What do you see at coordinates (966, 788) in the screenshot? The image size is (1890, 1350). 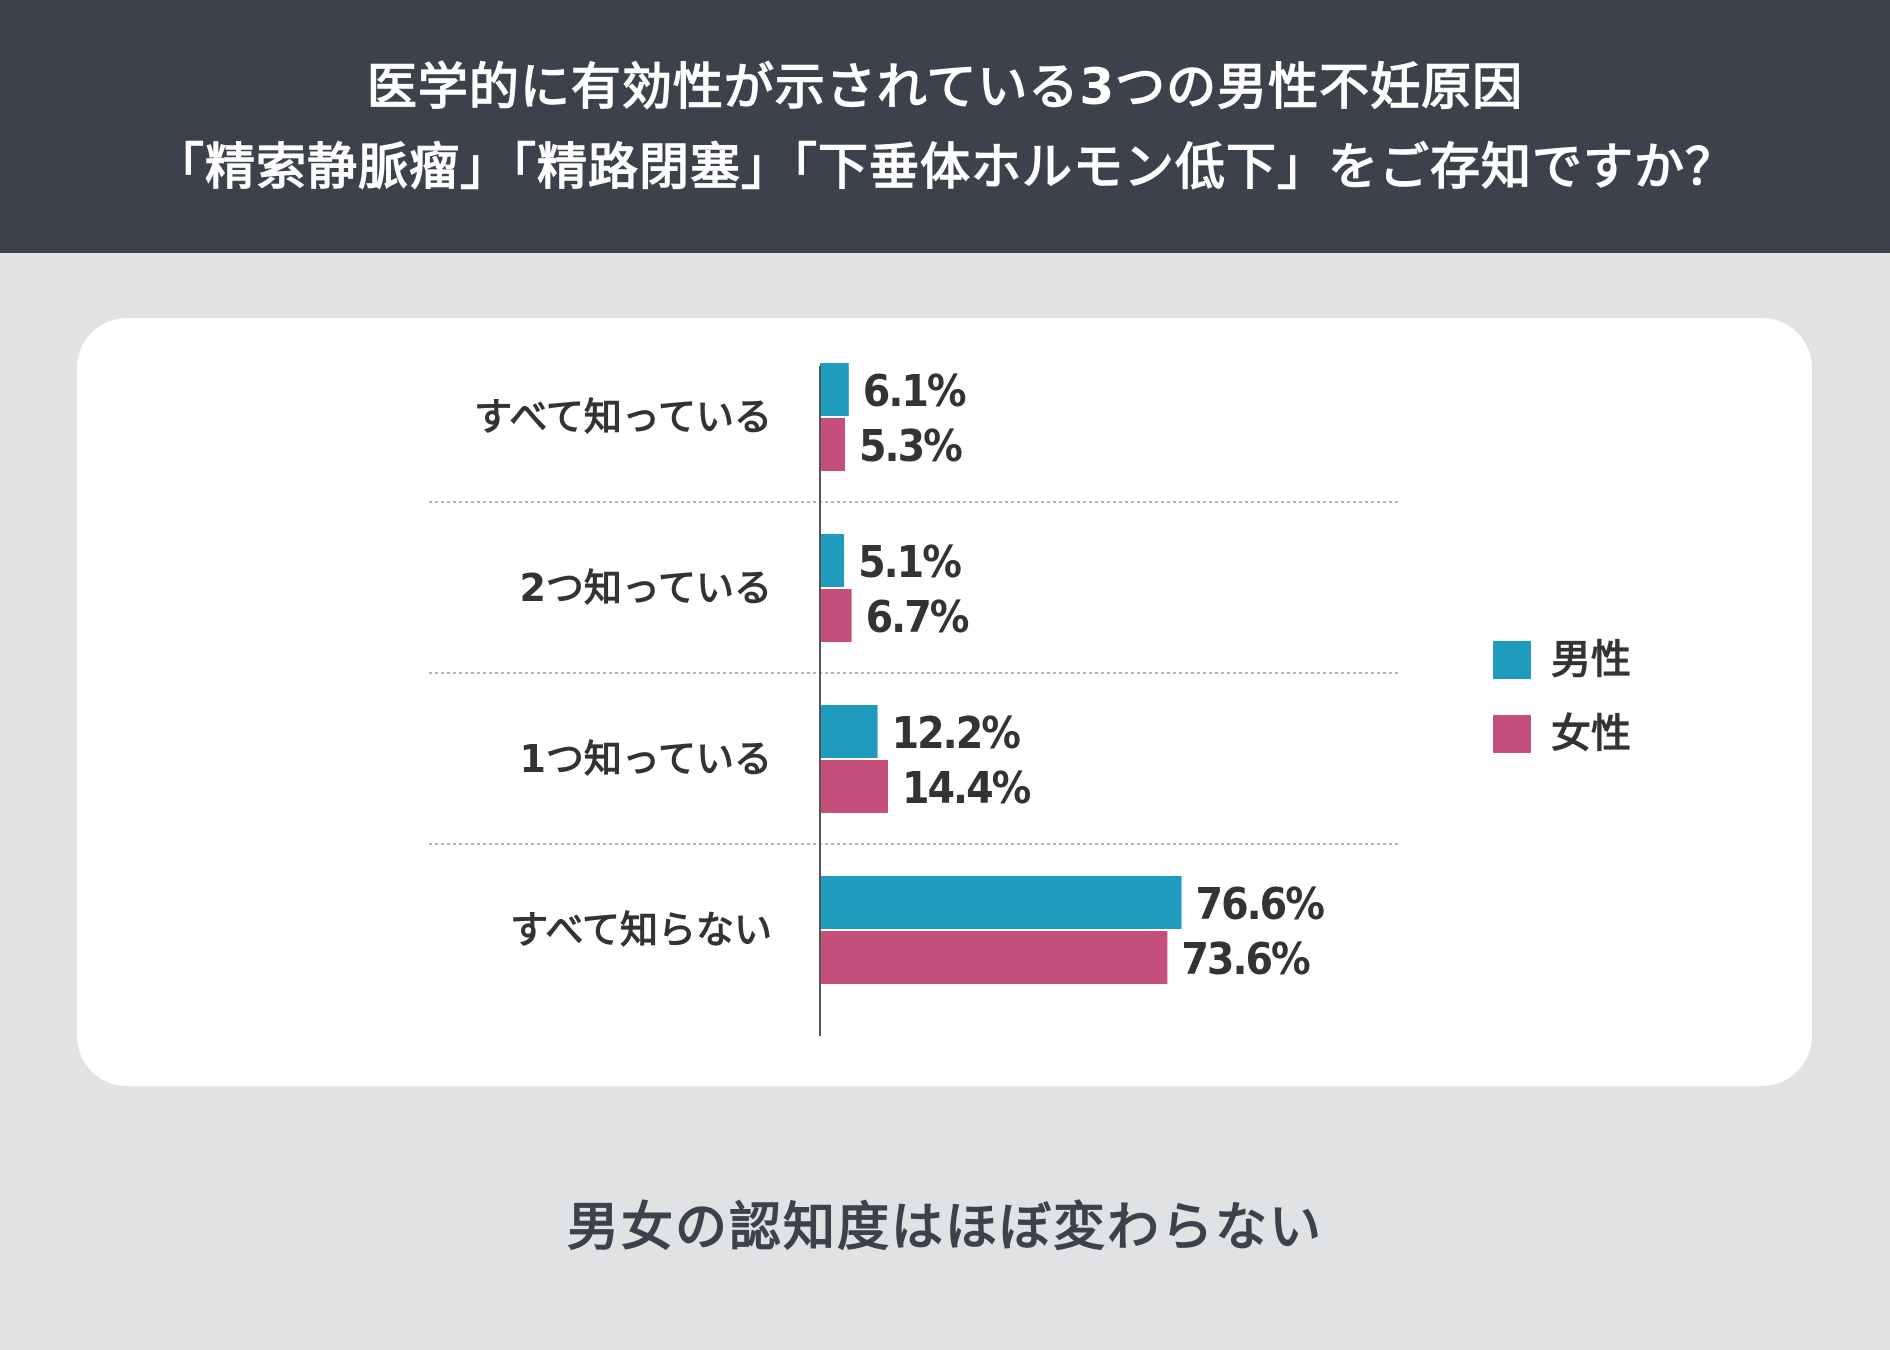 I see `data-label: 14.4%` at bounding box center [966, 788].